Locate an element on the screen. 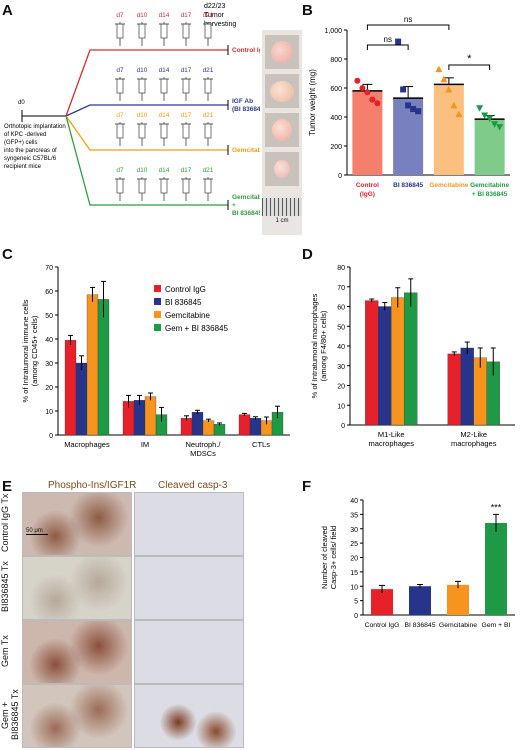 The width and height of the screenshot is (520, 750). group-label: Gemcitabine is located at coordinates (246, 150).